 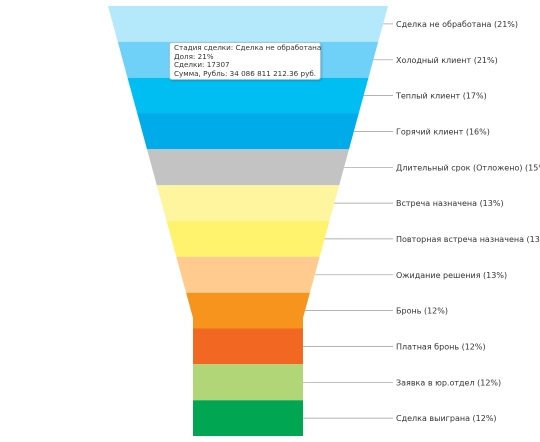 I want to click on leader-lines, so click(x=348, y=221).